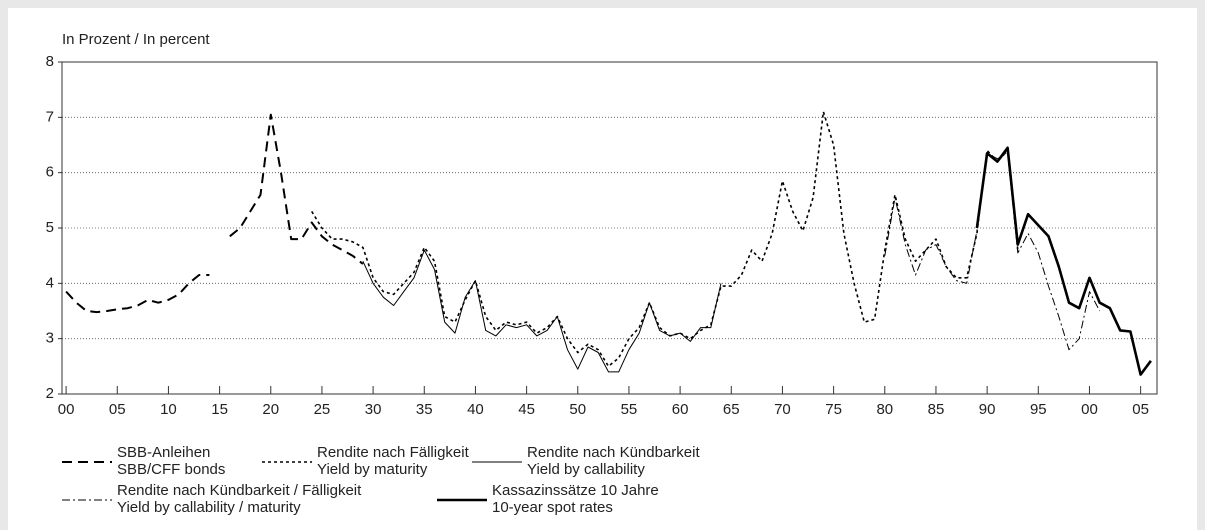 Image resolution: width=1205 pixels, height=530 pixels. What do you see at coordinates (833, 409) in the screenshot?
I see `x-tick-label: 75` at bounding box center [833, 409].